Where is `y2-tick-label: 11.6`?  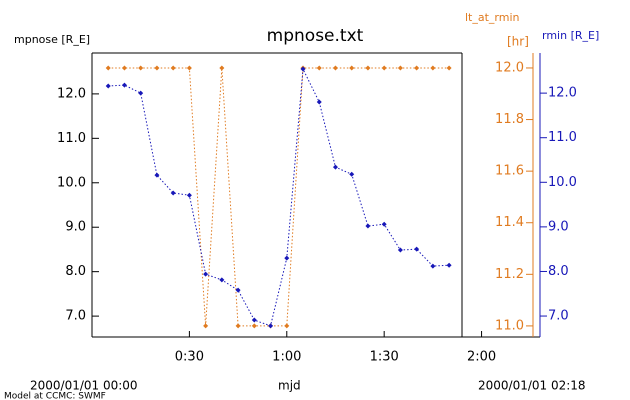 y2-tick-label: 11.6 is located at coordinates (509, 171).